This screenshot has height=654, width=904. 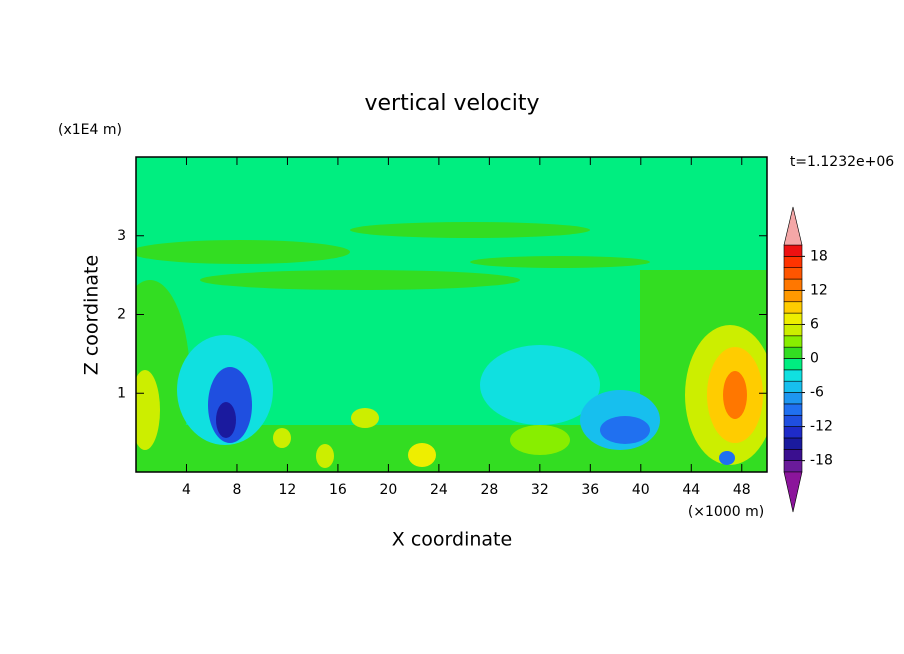 What do you see at coordinates (641, 490) in the screenshot?
I see `x-tick-label: 40` at bounding box center [641, 490].